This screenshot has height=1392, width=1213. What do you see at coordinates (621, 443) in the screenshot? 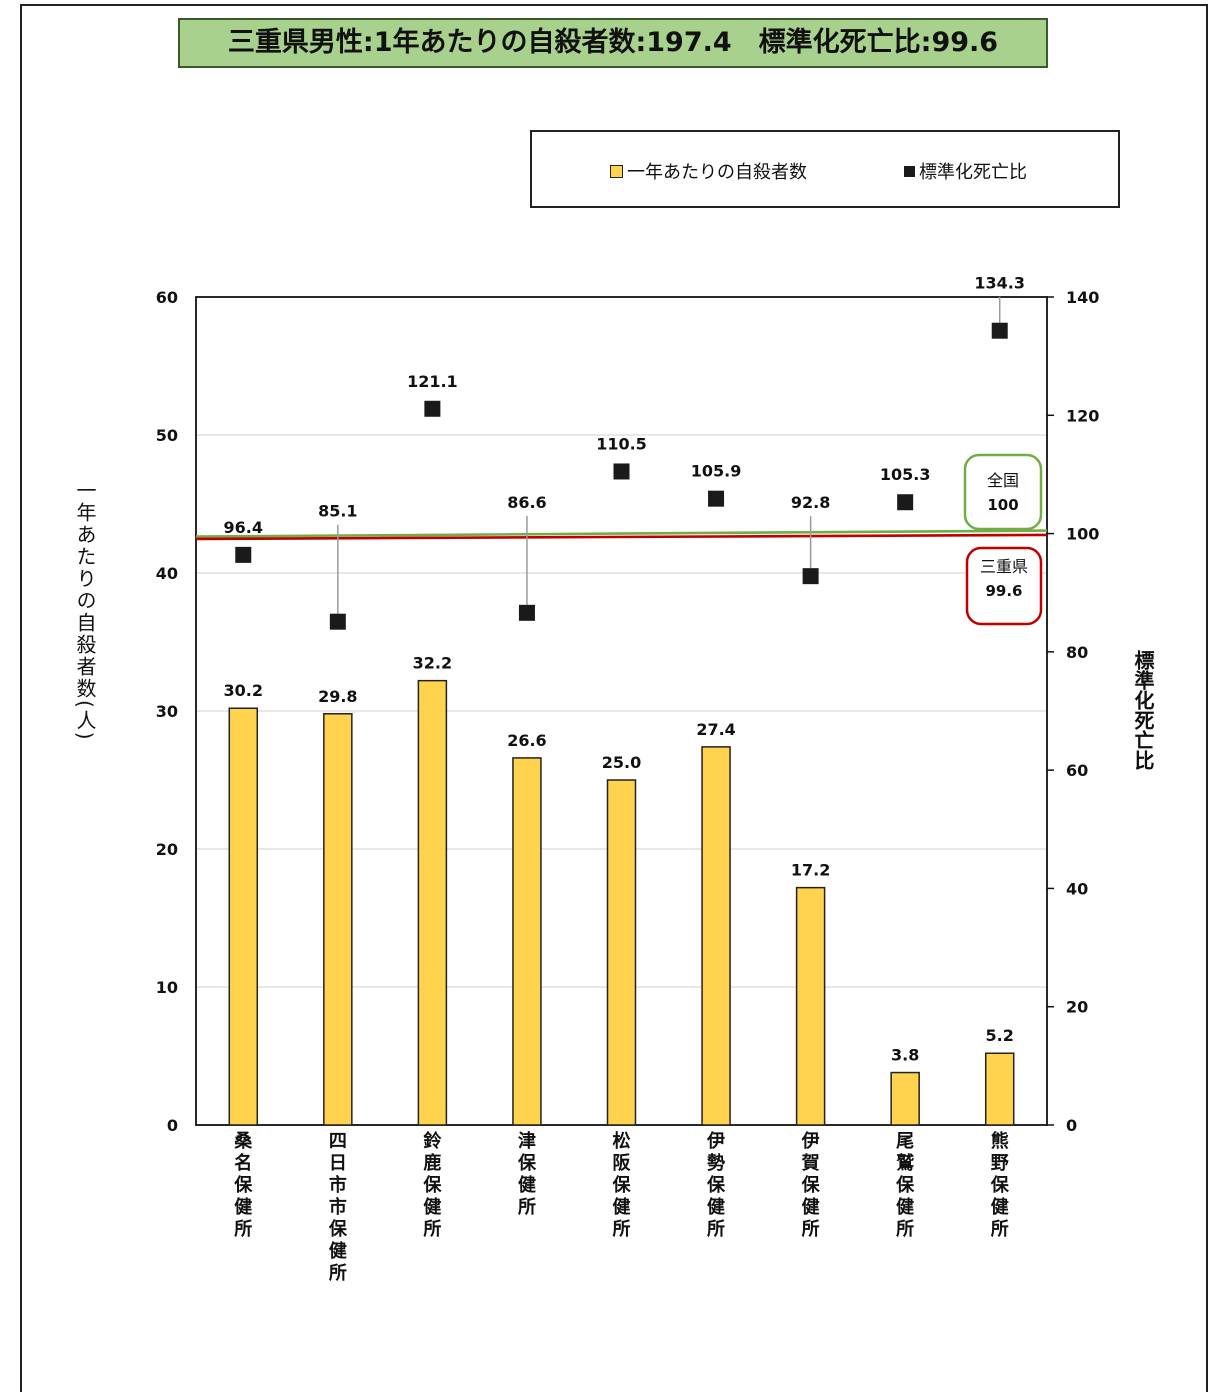
I see `smr-value-label: 110.5` at bounding box center [621, 443].